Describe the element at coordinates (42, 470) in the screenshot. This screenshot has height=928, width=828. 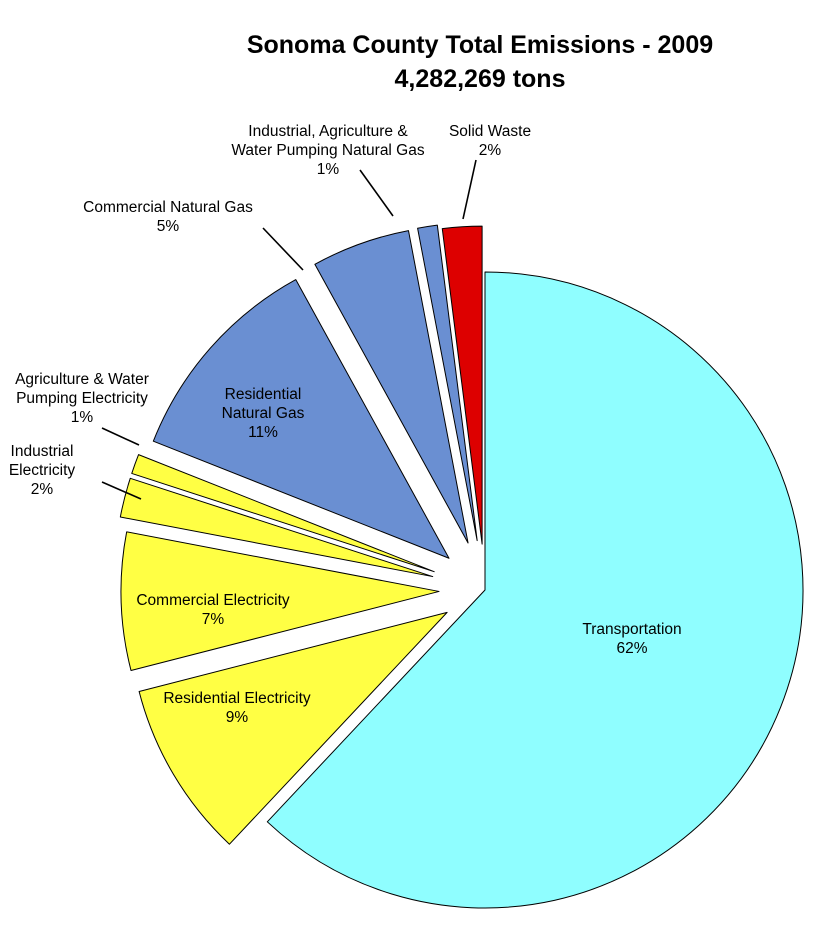
I see `slice-label: Industrial Electricity 2%` at that location.